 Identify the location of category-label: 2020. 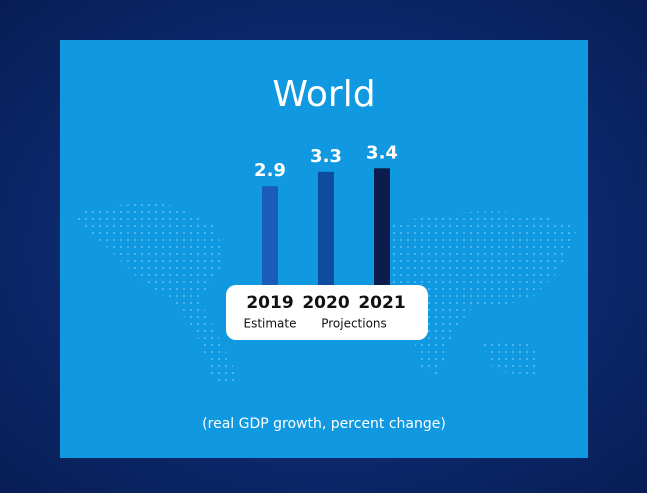
(325, 303).